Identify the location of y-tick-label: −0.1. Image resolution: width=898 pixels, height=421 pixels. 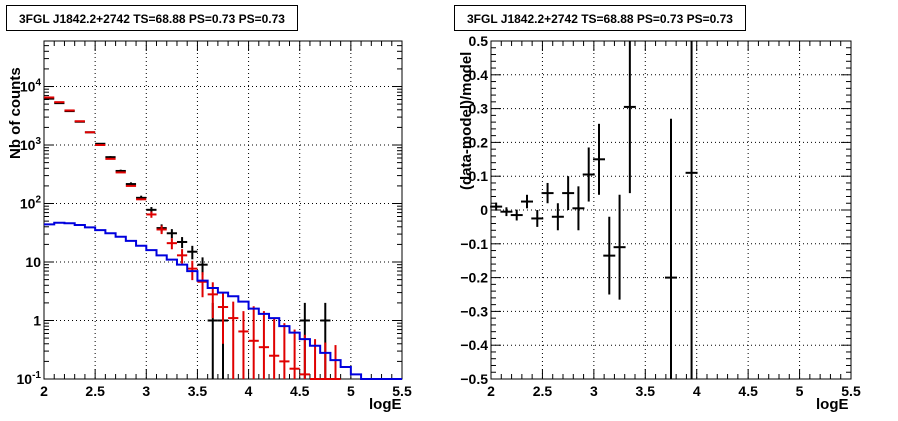
(474, 244).